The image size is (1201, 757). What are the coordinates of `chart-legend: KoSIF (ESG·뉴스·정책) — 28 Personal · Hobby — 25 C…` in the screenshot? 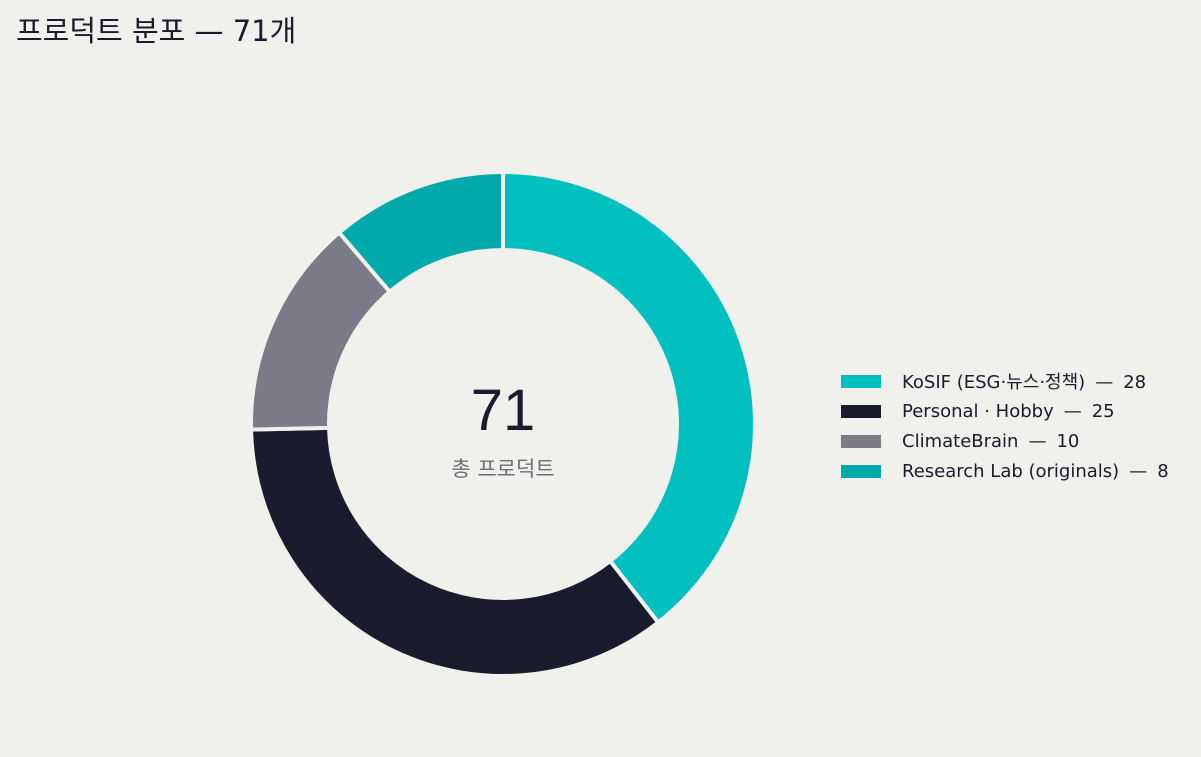 It's located at (1005, 426).